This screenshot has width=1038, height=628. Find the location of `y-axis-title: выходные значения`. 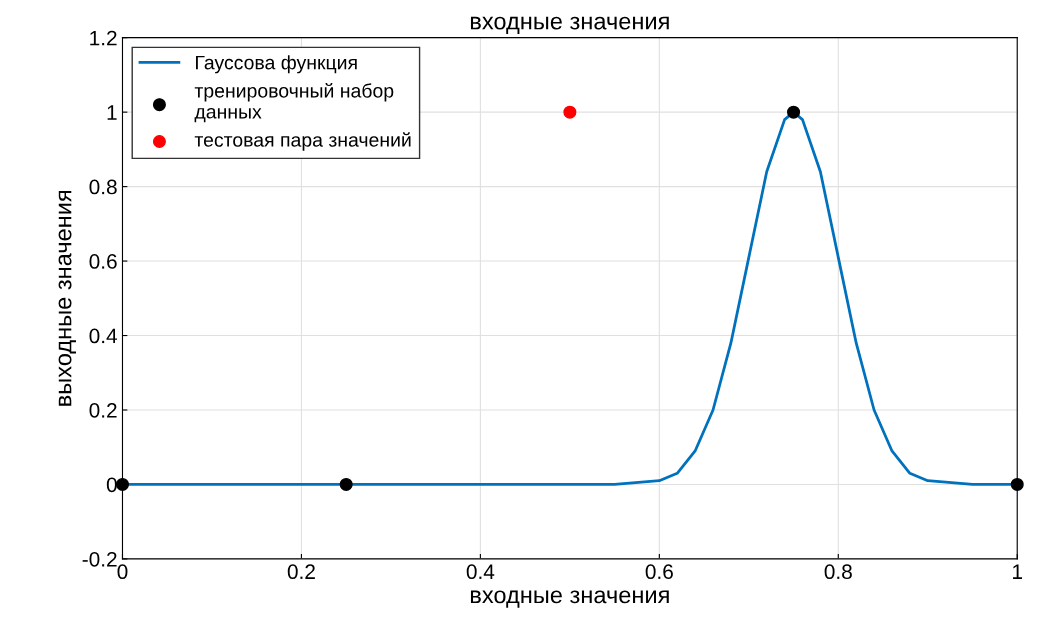

y-axis-title: выходные значения is located at coordinates (67, 298).